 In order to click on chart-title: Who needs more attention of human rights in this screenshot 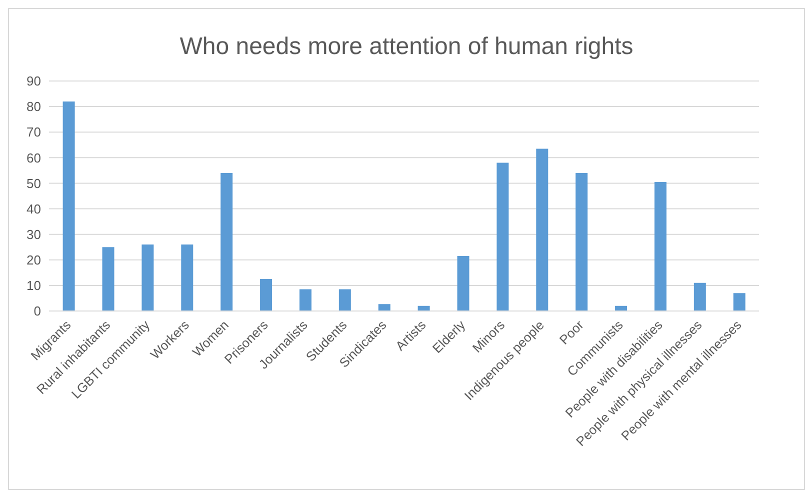, I will do `click(406, 47)`.